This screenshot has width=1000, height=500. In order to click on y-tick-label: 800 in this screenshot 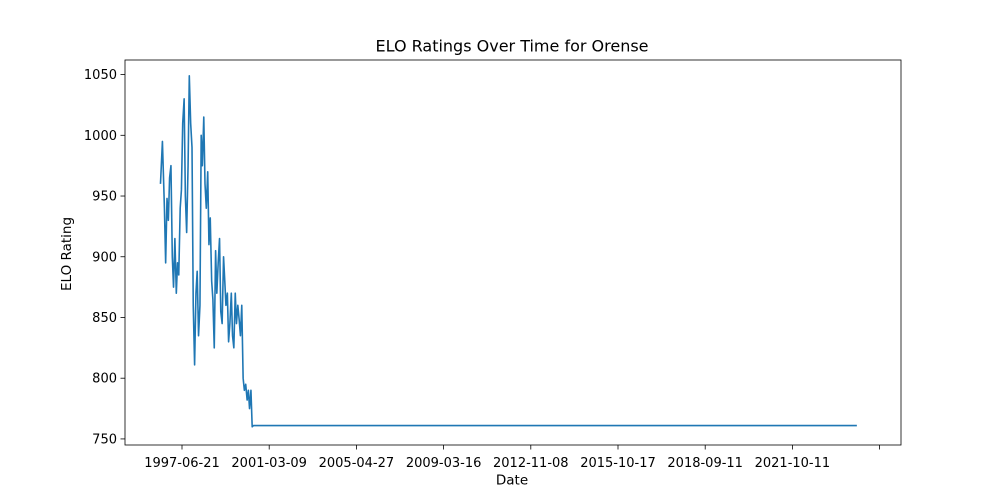, I will do `click(104, 379)`.